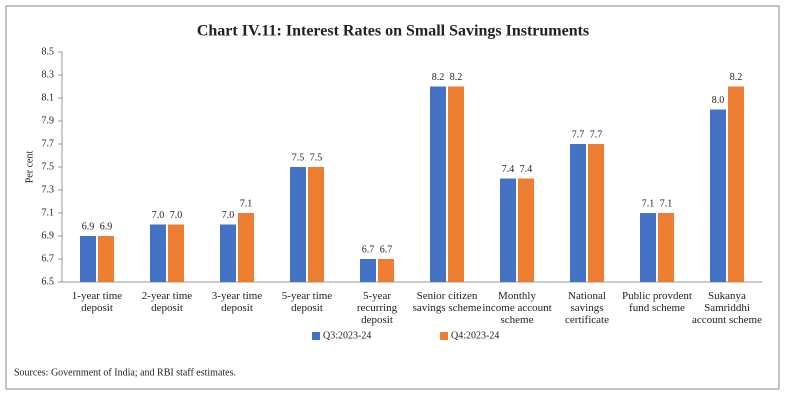 The width and height of the screenshot is (786, 394). I want to click on x-tick-label: Monthly income account scheme, so click(517, 308).